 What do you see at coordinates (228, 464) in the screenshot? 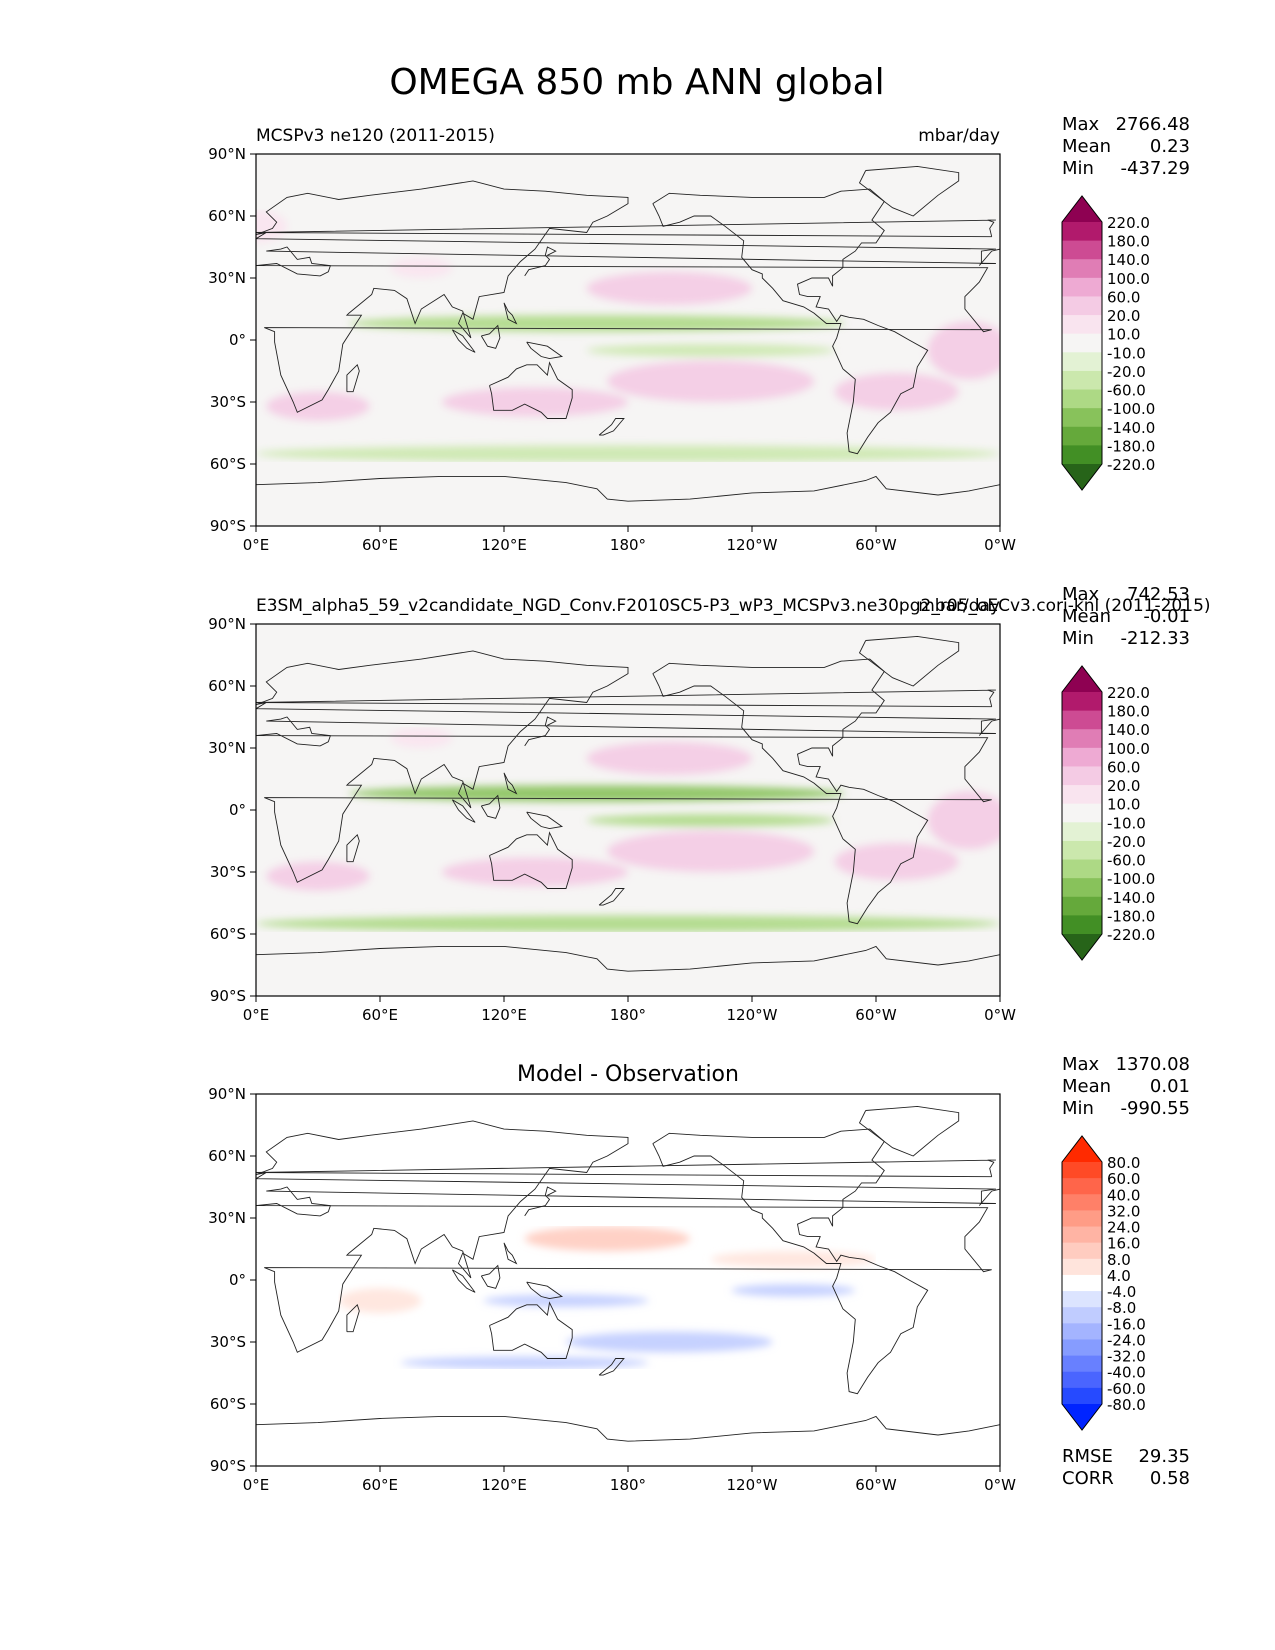
I see `lat-tick-label: 60°S` at bounding box center [228, 464].